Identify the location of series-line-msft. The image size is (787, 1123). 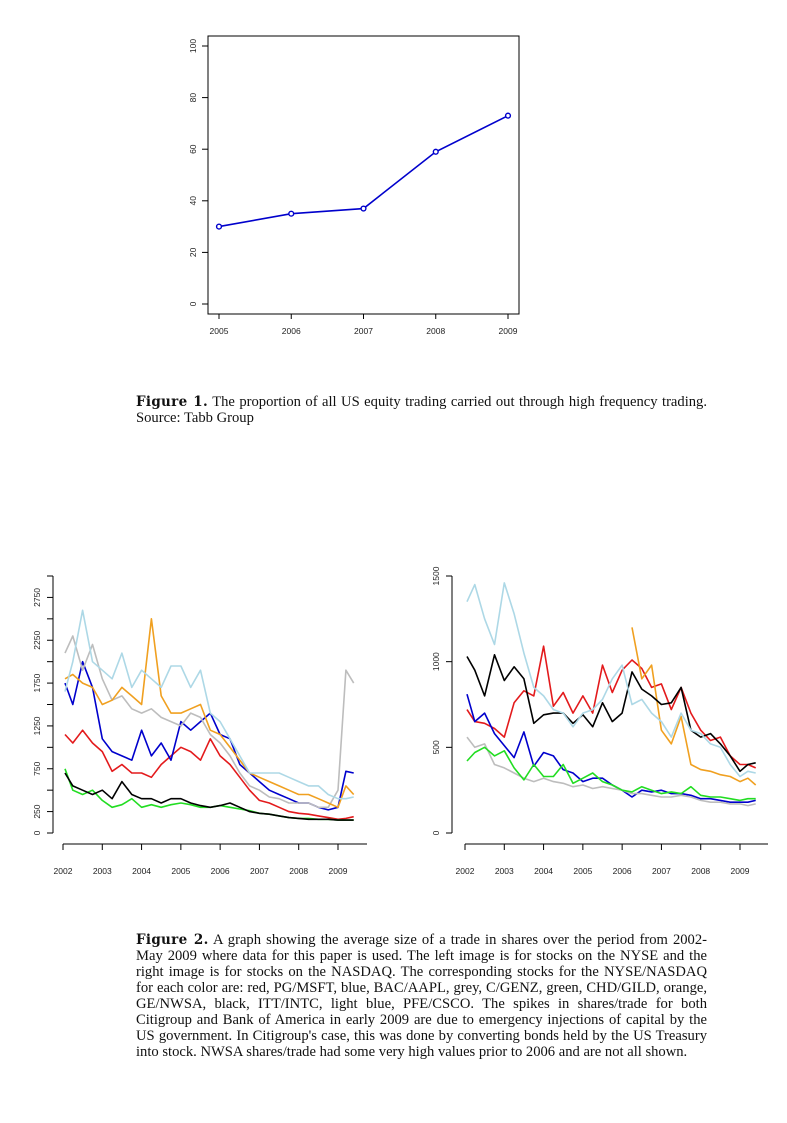
(611, 707).